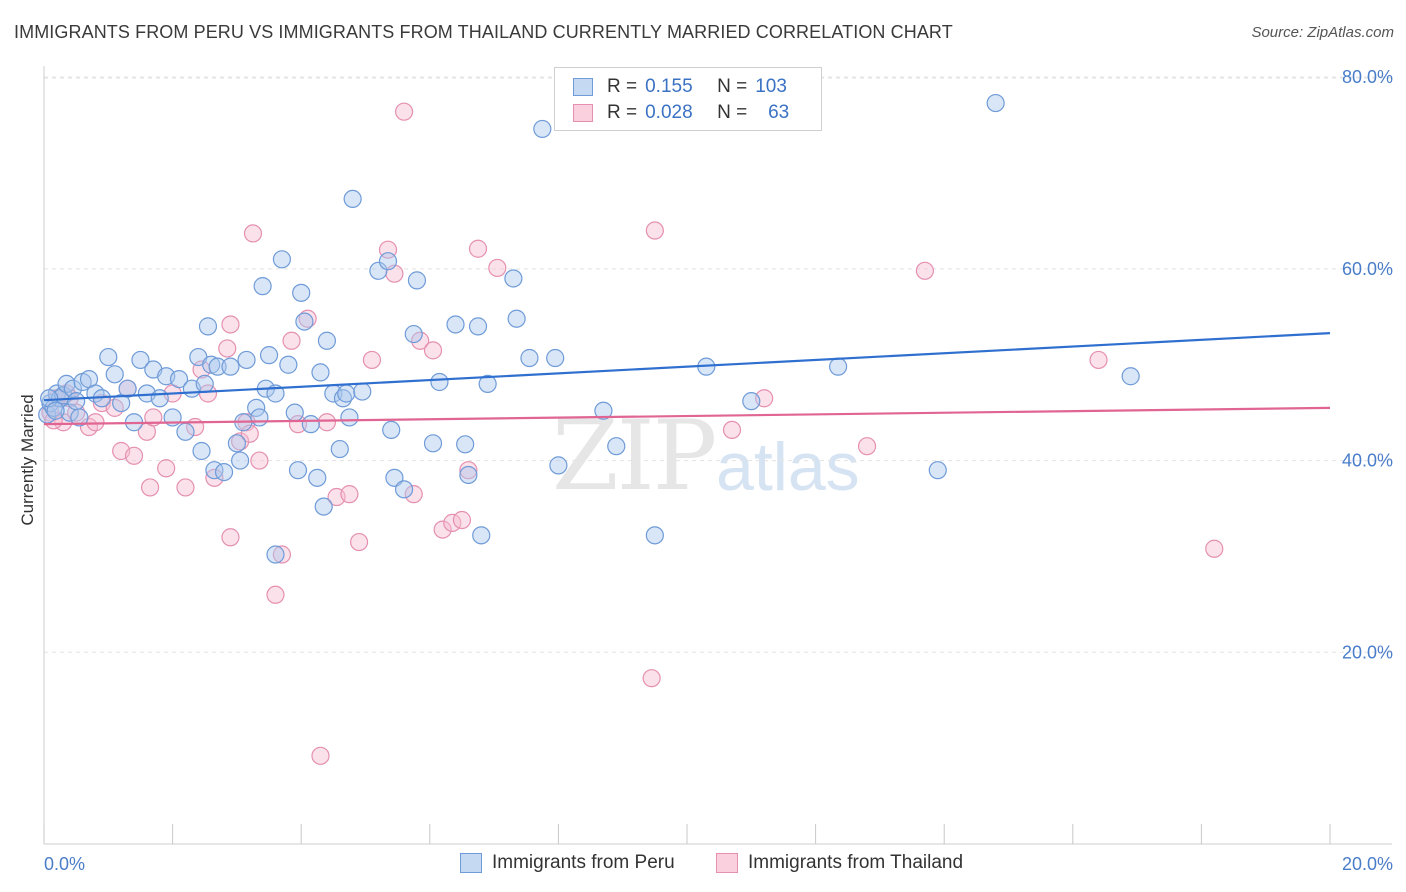 This screenshot has width=1406, height=892. I want to click on legend-row-thailand: R = 0.028 N = 63, so click(681, 113).